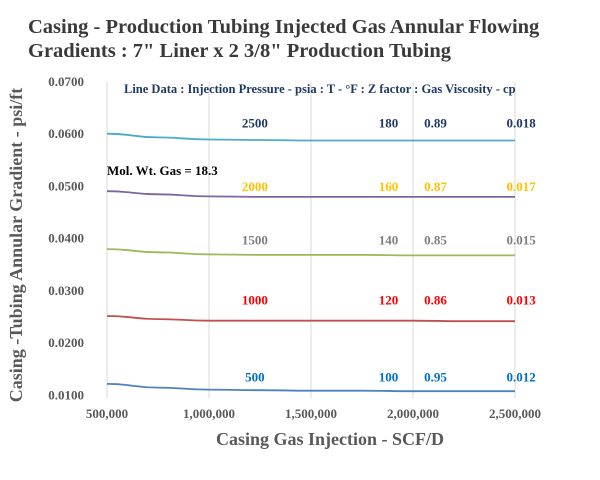 Image resolution: width=600 pixels, height=480 pixels. Describe the element at coordinates (520, 376) in the screenshot. I see `line-data-label: 0.012` at that location.